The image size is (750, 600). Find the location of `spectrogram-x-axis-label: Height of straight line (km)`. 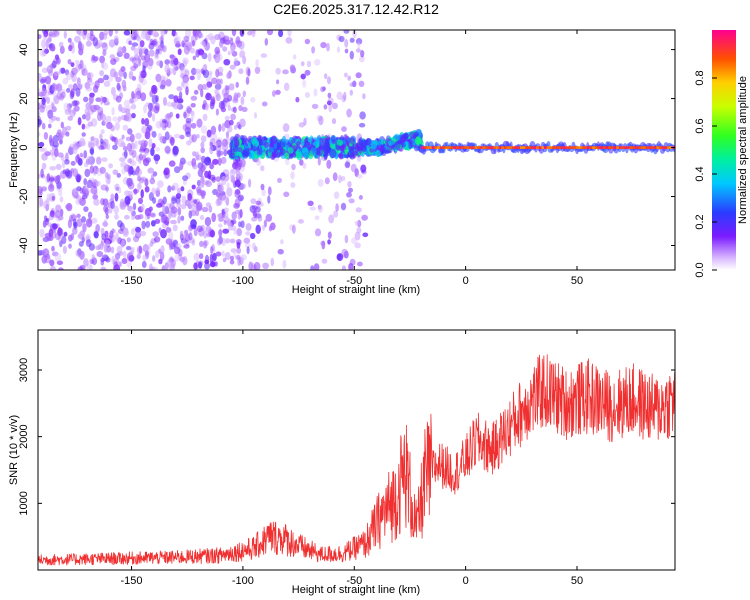

spectrogram-x-axis-label: Height of straight line (km) is located at coordinates (356, 290).